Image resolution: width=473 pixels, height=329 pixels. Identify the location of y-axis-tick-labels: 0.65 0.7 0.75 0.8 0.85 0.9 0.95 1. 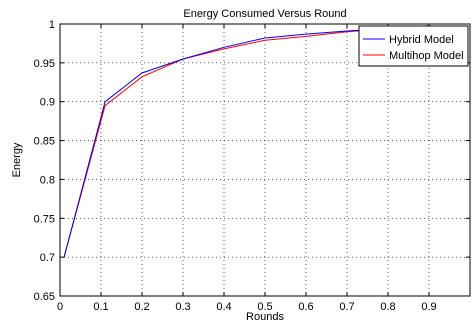
(44, 161).